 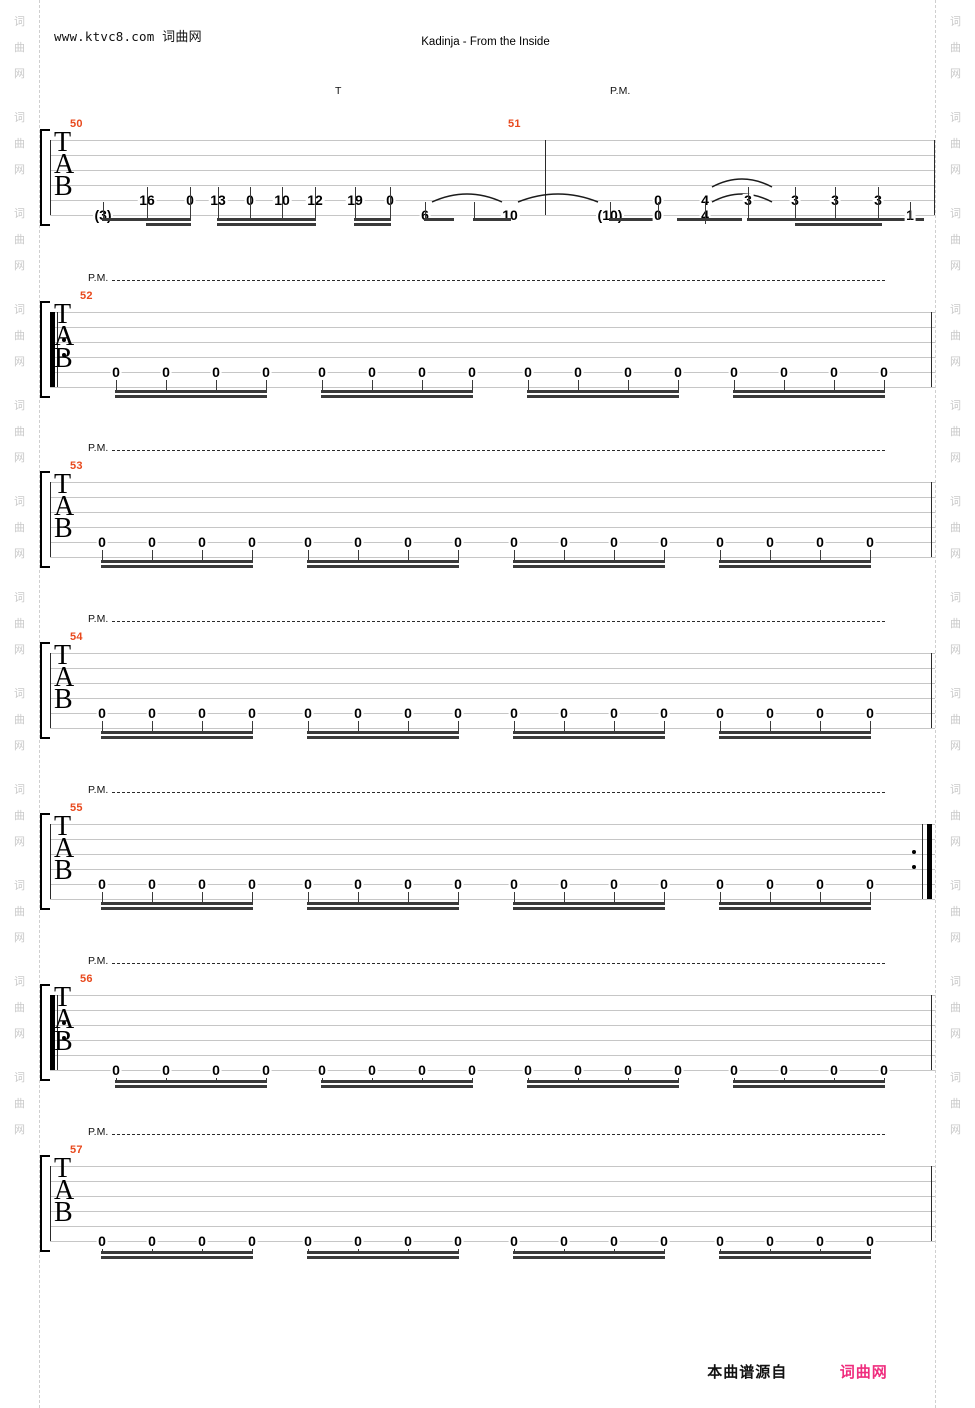 What do you see at coordinates (558, 195) in the screenshot?
I see `tie-slur` at bounding box center [558, 195].